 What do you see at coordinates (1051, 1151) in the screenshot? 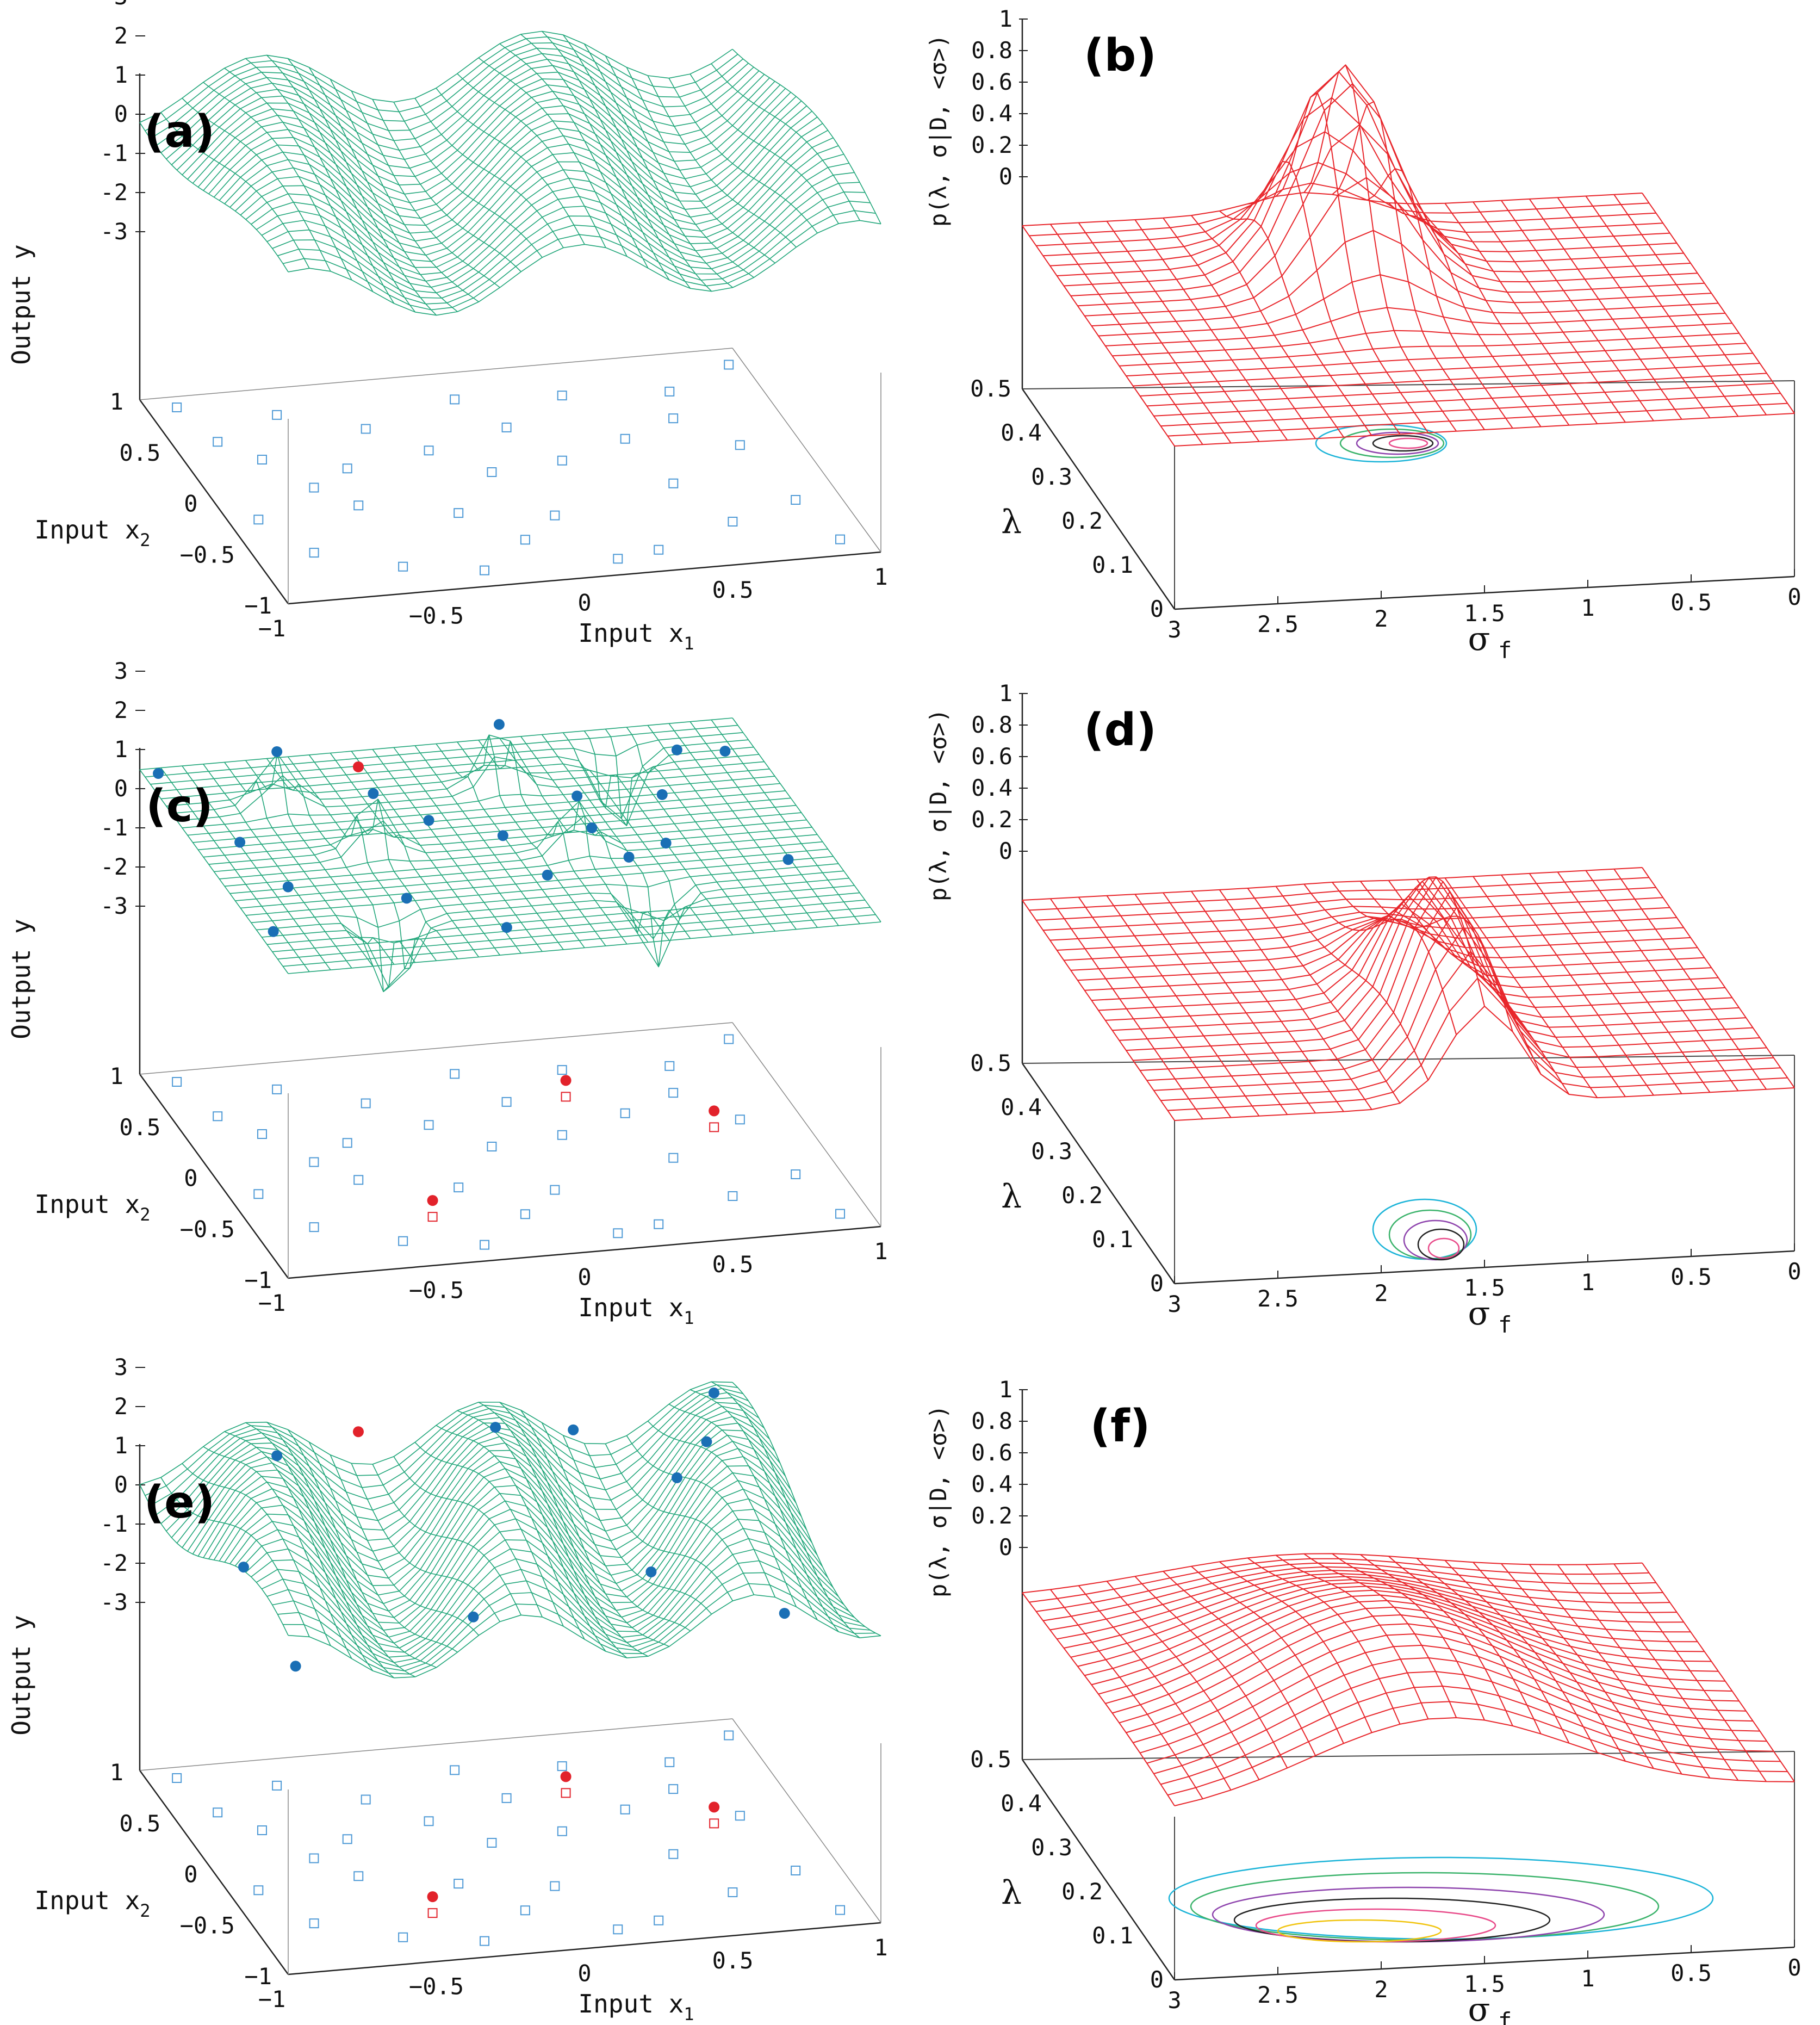
I see `y-tick-label: 0.3` at bounding box center [1051, 1151].